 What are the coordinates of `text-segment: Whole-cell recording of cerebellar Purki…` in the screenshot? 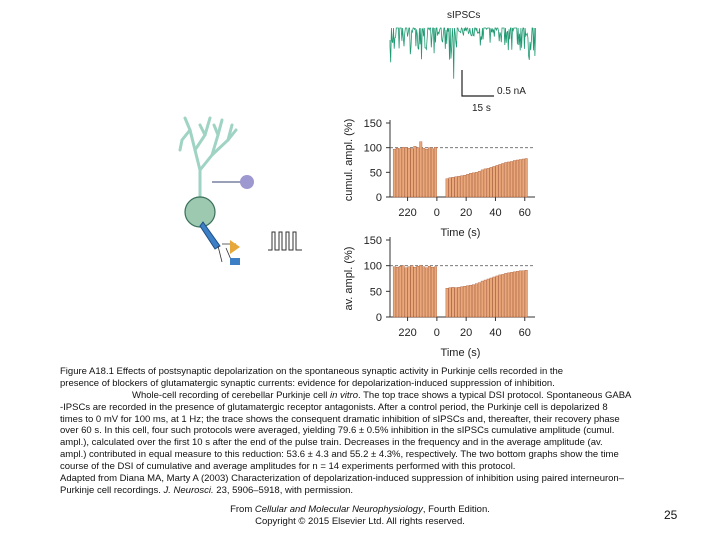 It's located at (231, 395).